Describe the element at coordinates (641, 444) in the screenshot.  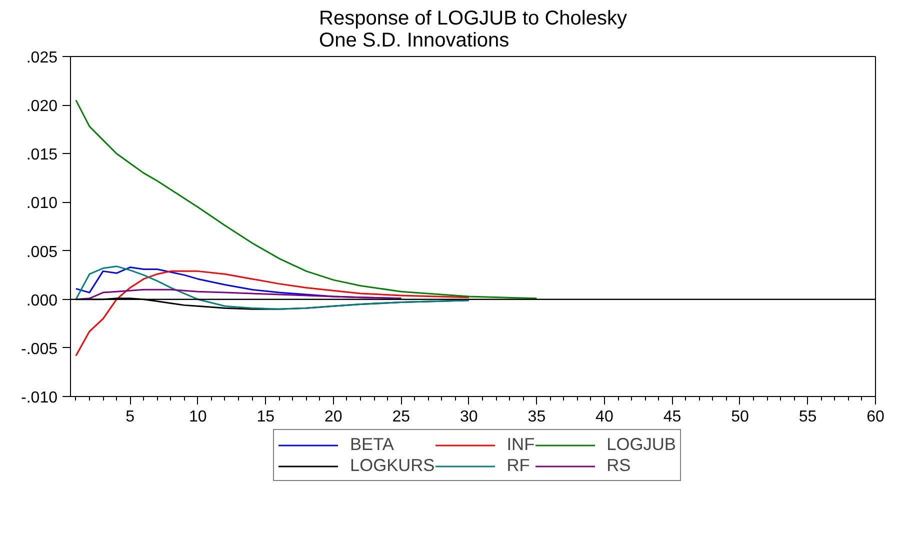
I see `legend-label: LOGJUB` at that location.